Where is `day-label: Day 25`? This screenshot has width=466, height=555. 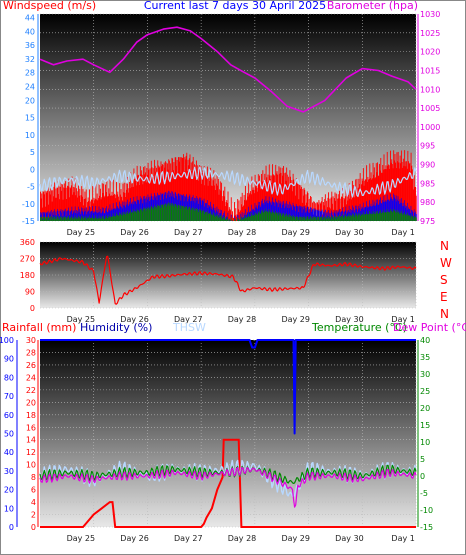
day-label: Day 25 is located at coordinates (81, 319).